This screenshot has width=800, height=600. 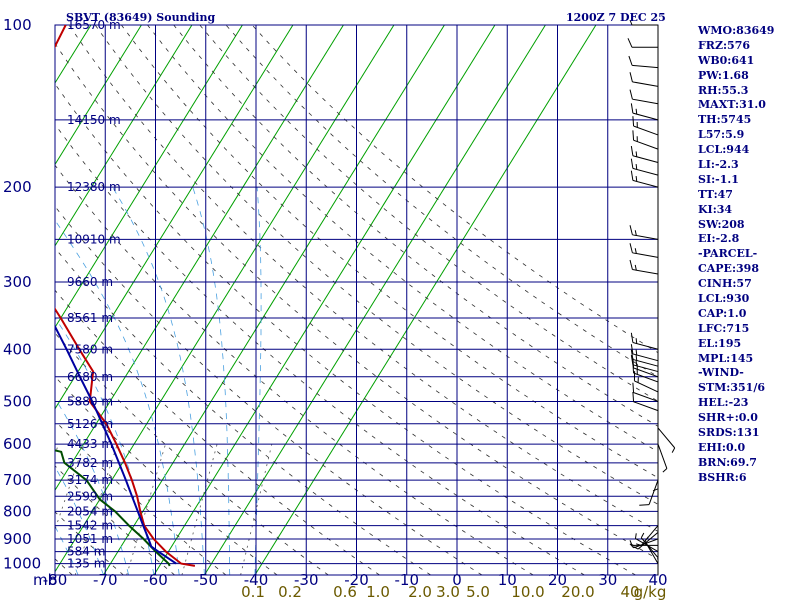 What do you see at coordinates (17, 25) in the screenshot?
I see `pressure-tick-label: 100` at bounding box center [17, 25].